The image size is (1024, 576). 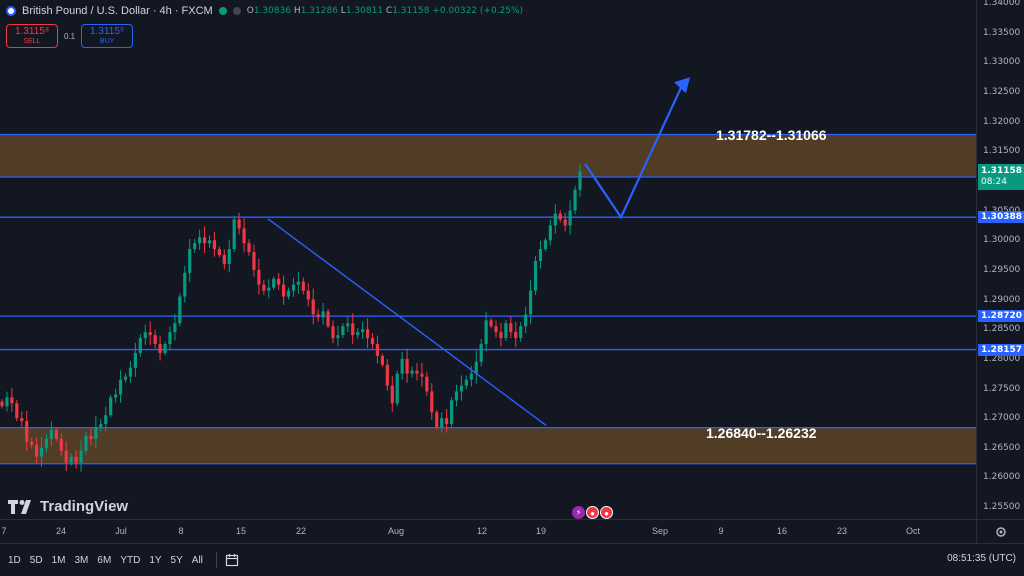 I want to click on upper-zone-label: 1.31782--1.31066, so click(x=771, y=135).